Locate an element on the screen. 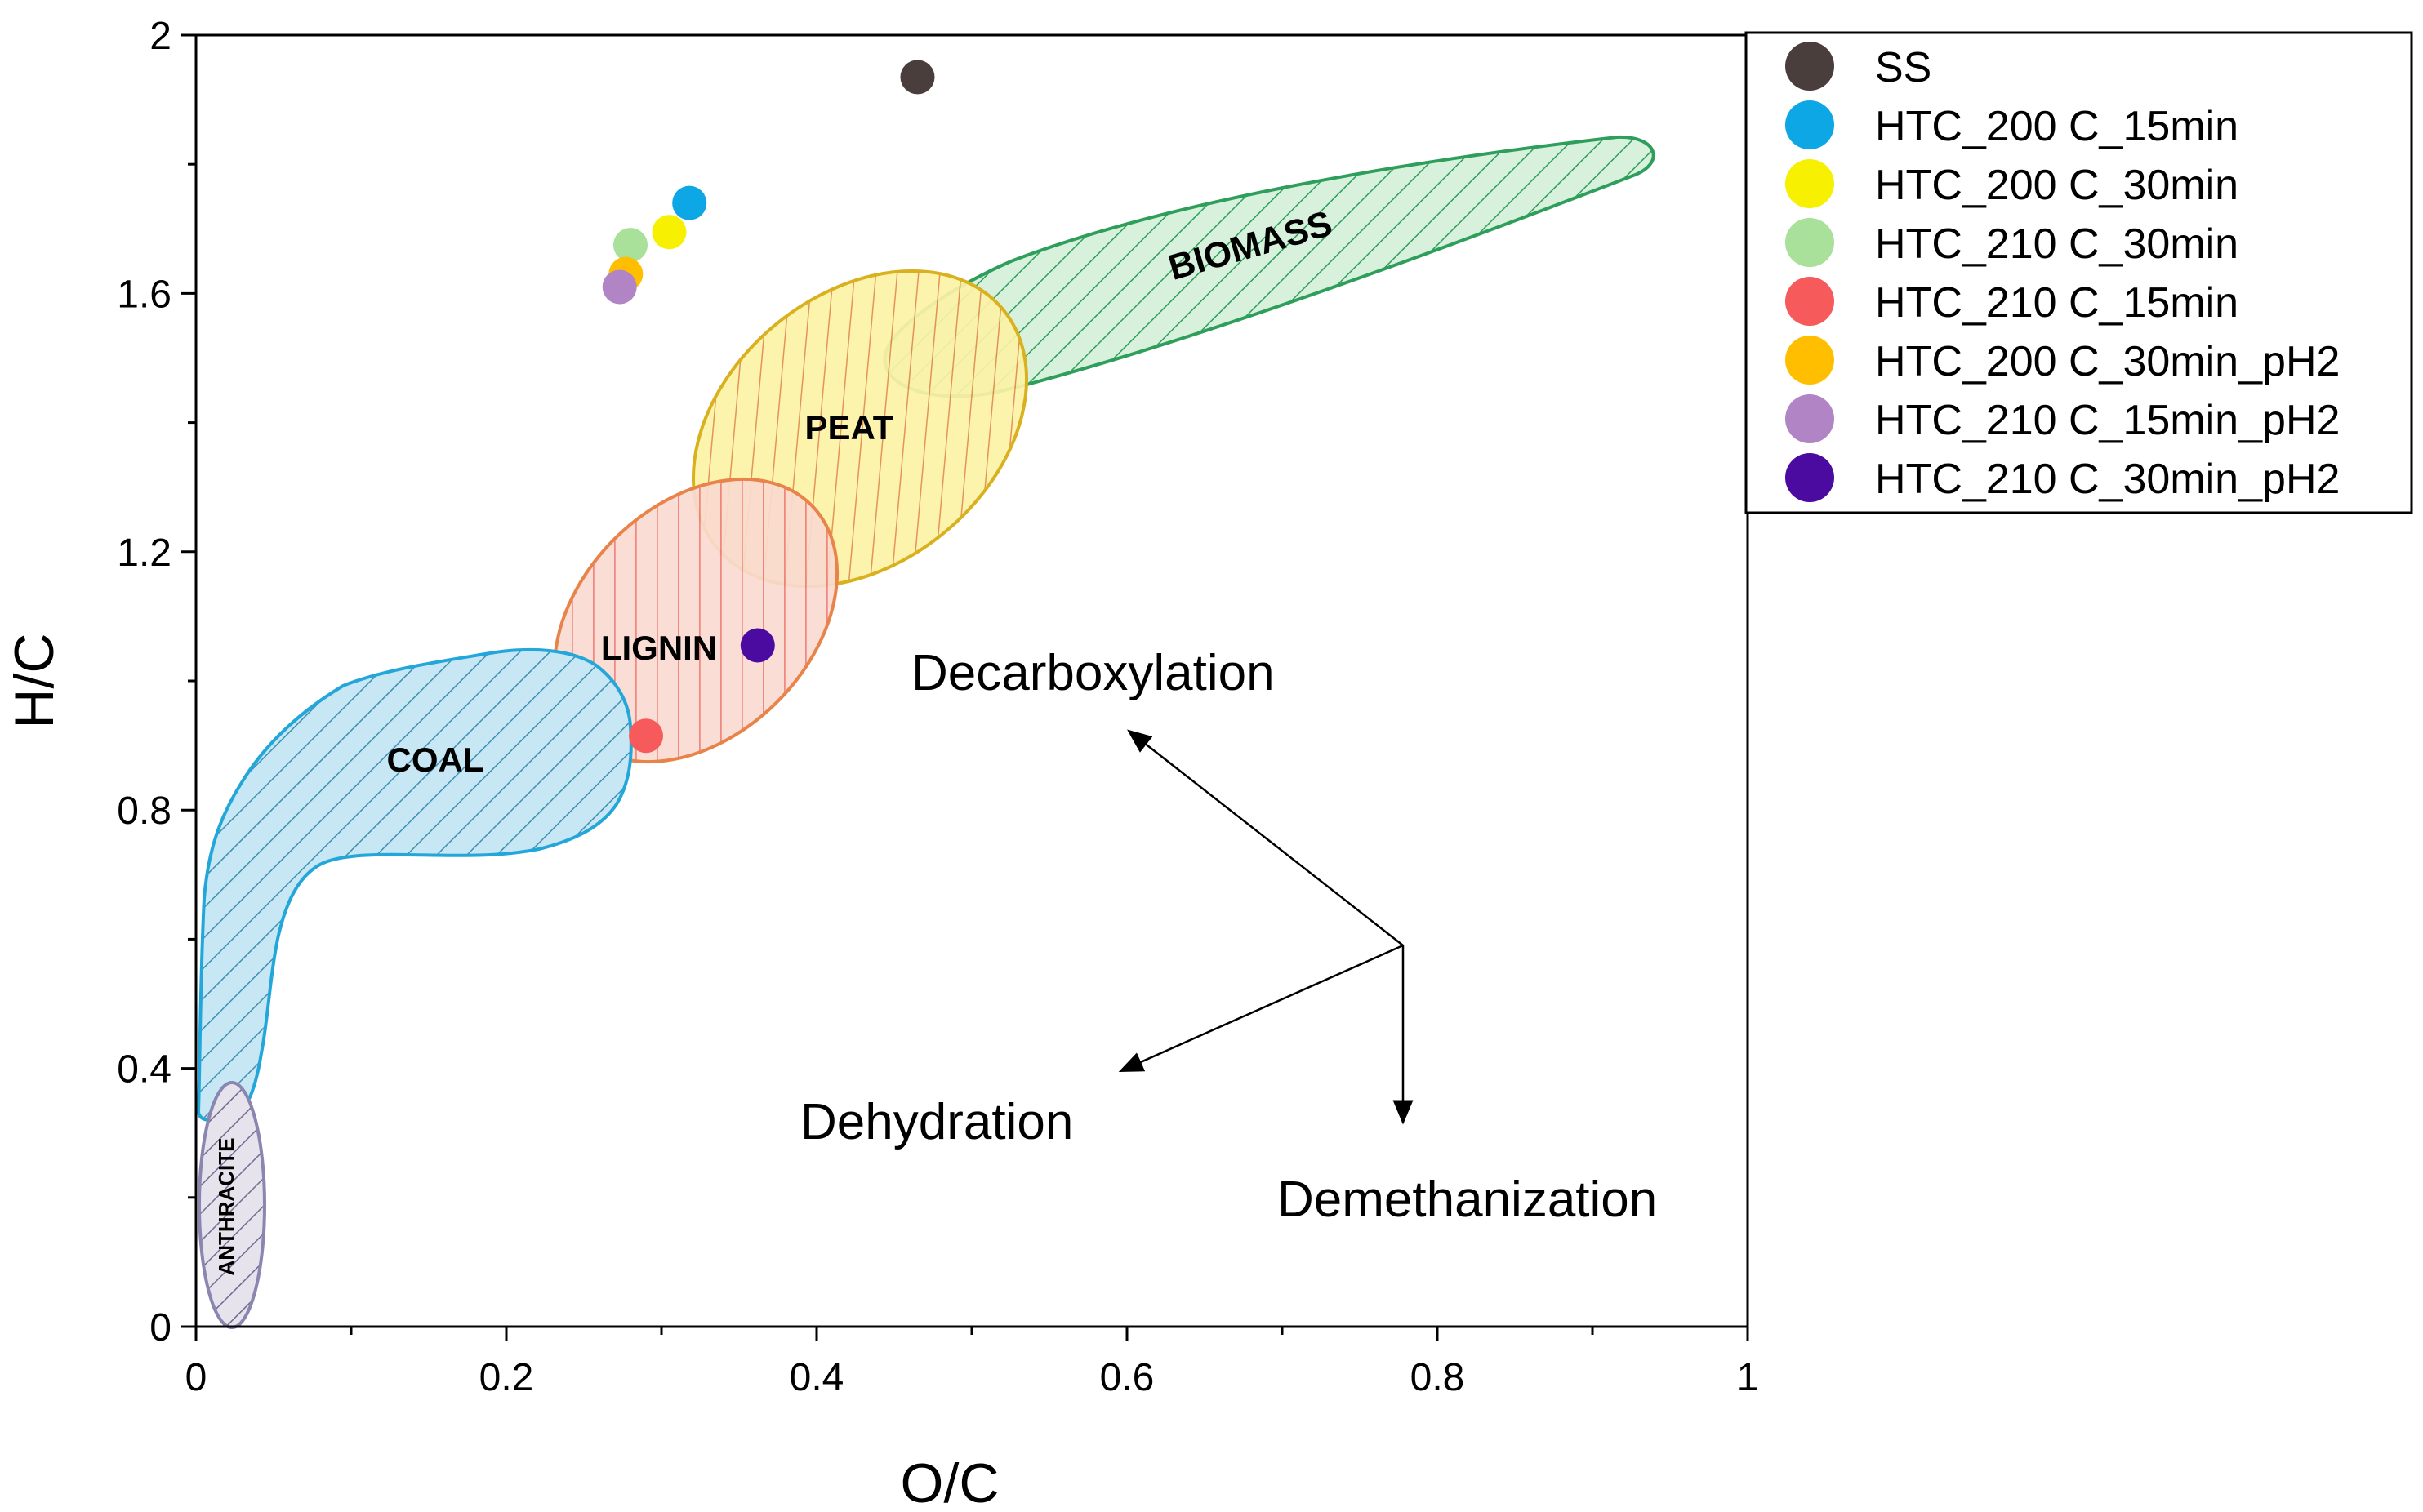 The image size is (2423, 1512). legend-label: HTC_210 C_30min_pH2 is located at coordinates (2107, 480).